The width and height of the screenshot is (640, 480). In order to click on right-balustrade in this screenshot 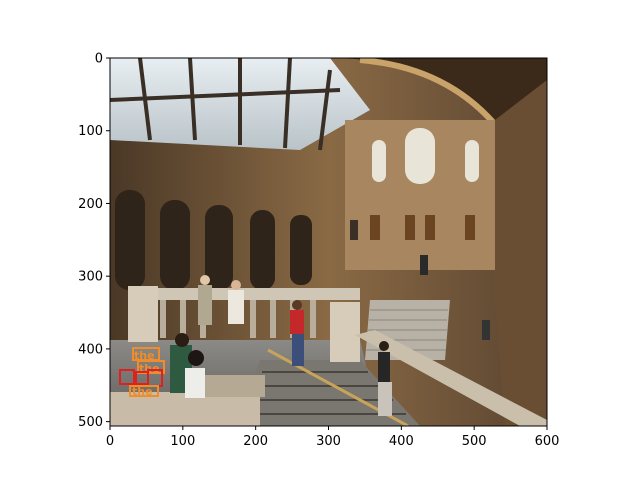, I will do `click(451, 378)`.